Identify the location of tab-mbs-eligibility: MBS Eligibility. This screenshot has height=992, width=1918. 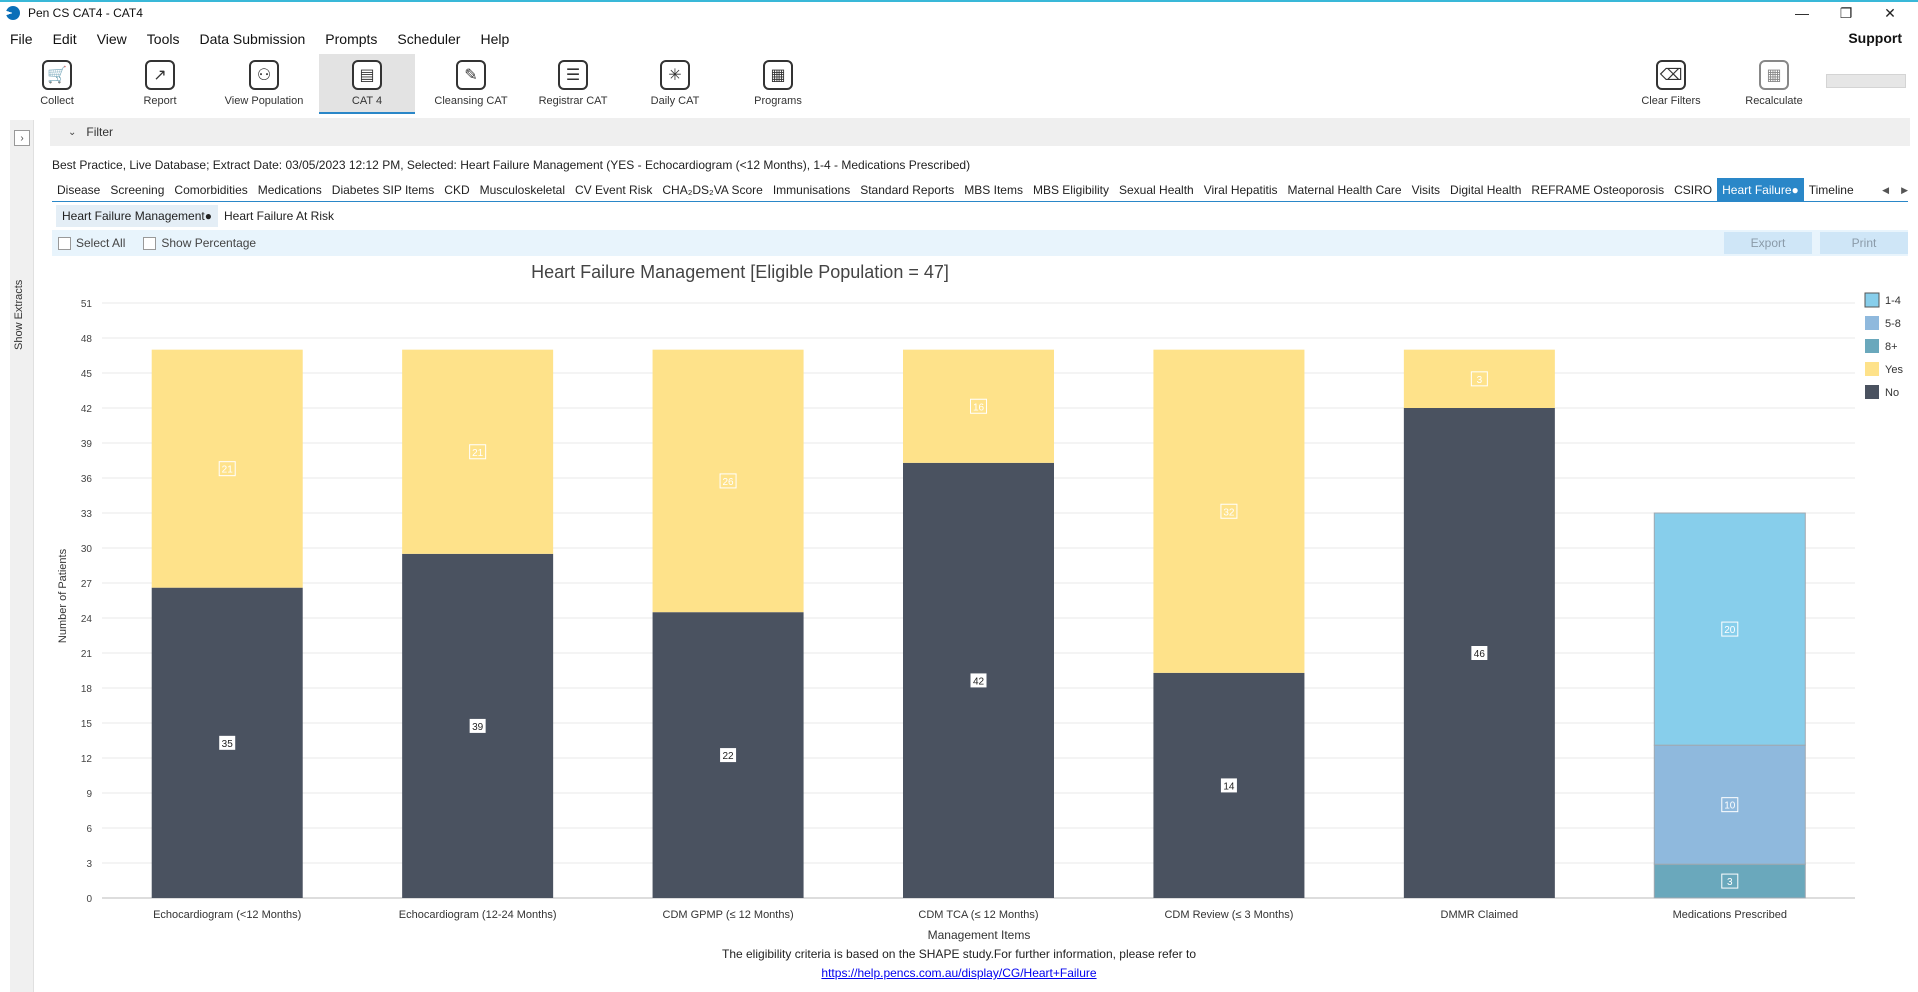
(1070, 189).